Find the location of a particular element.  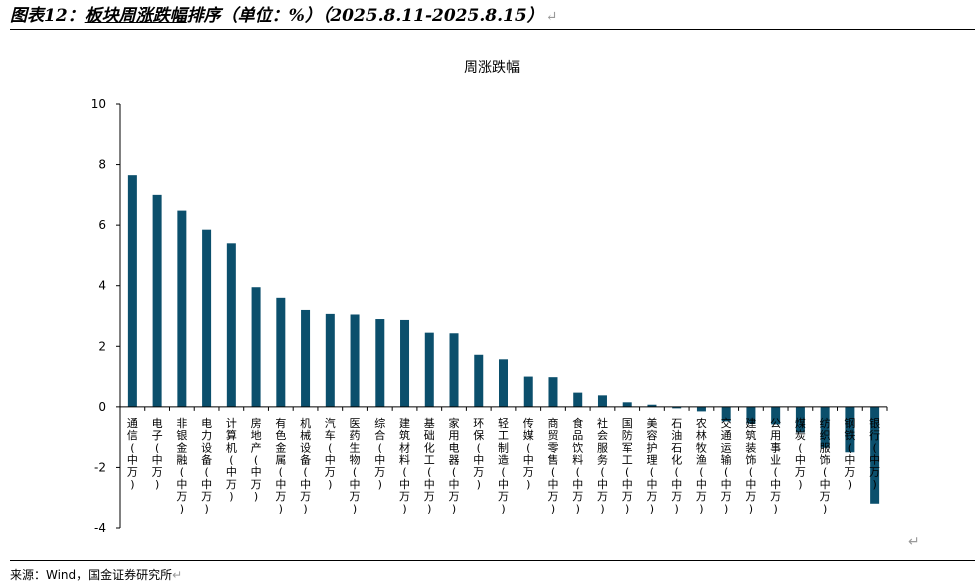

x-tick-label: 有色金属(中万) is located at coordinates (280, 465).